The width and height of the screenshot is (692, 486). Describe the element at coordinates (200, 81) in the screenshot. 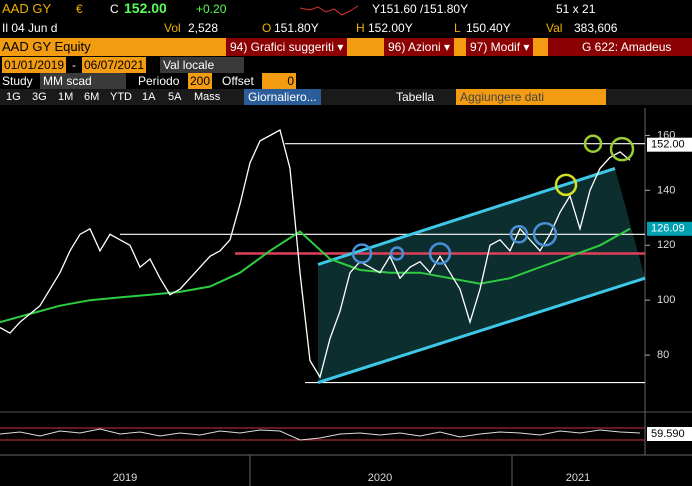

I see `period: 200` at that location.